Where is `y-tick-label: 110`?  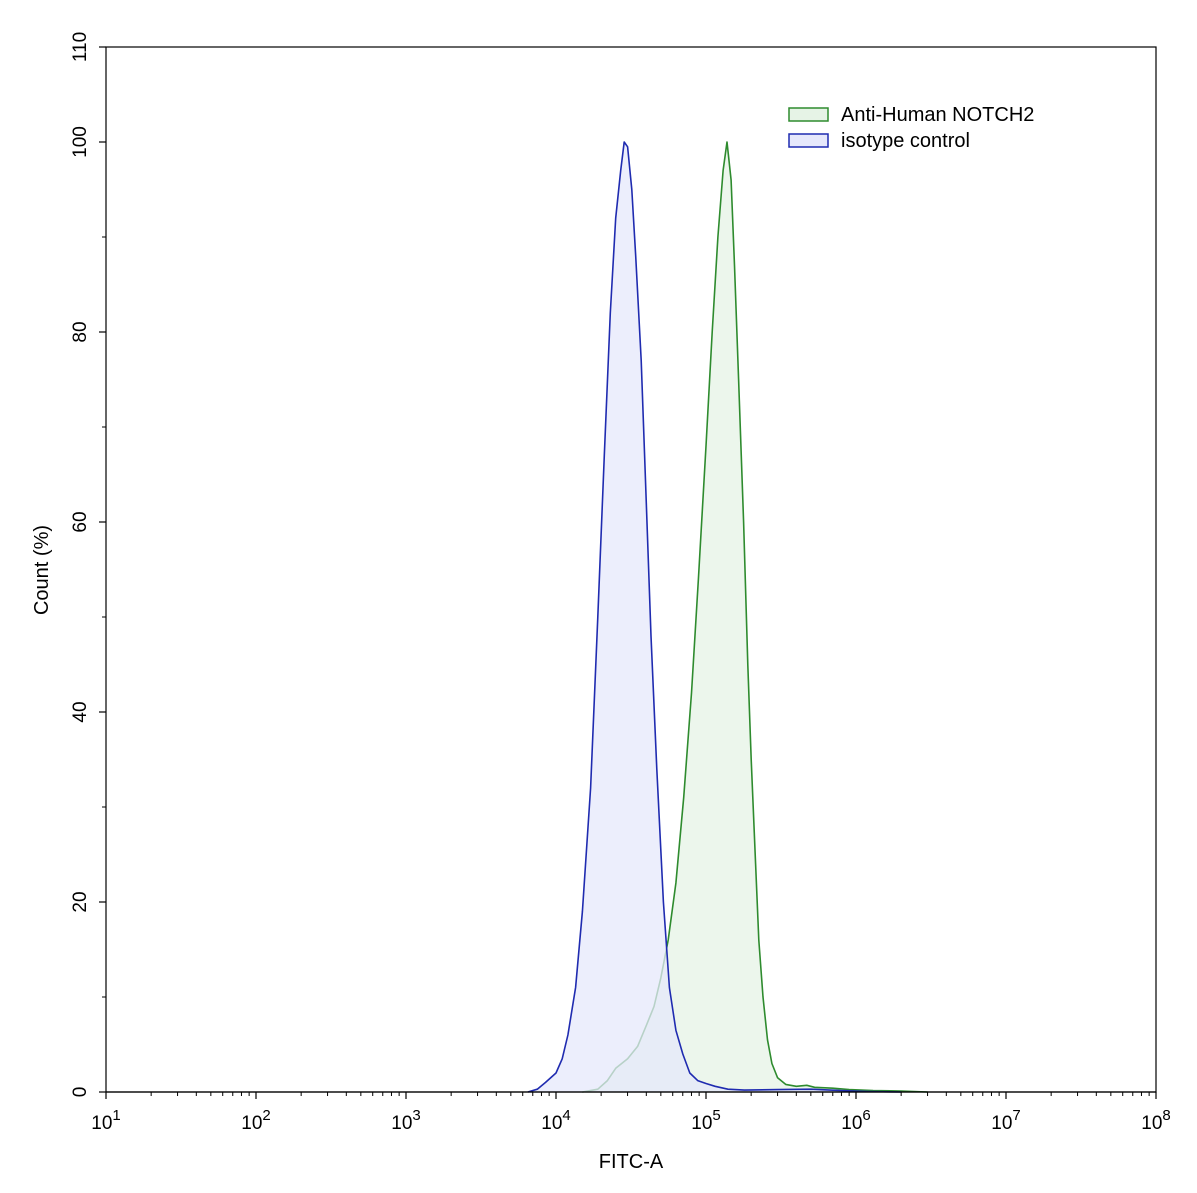
y-tick-label: 110 is located at coordinates (80, 47).